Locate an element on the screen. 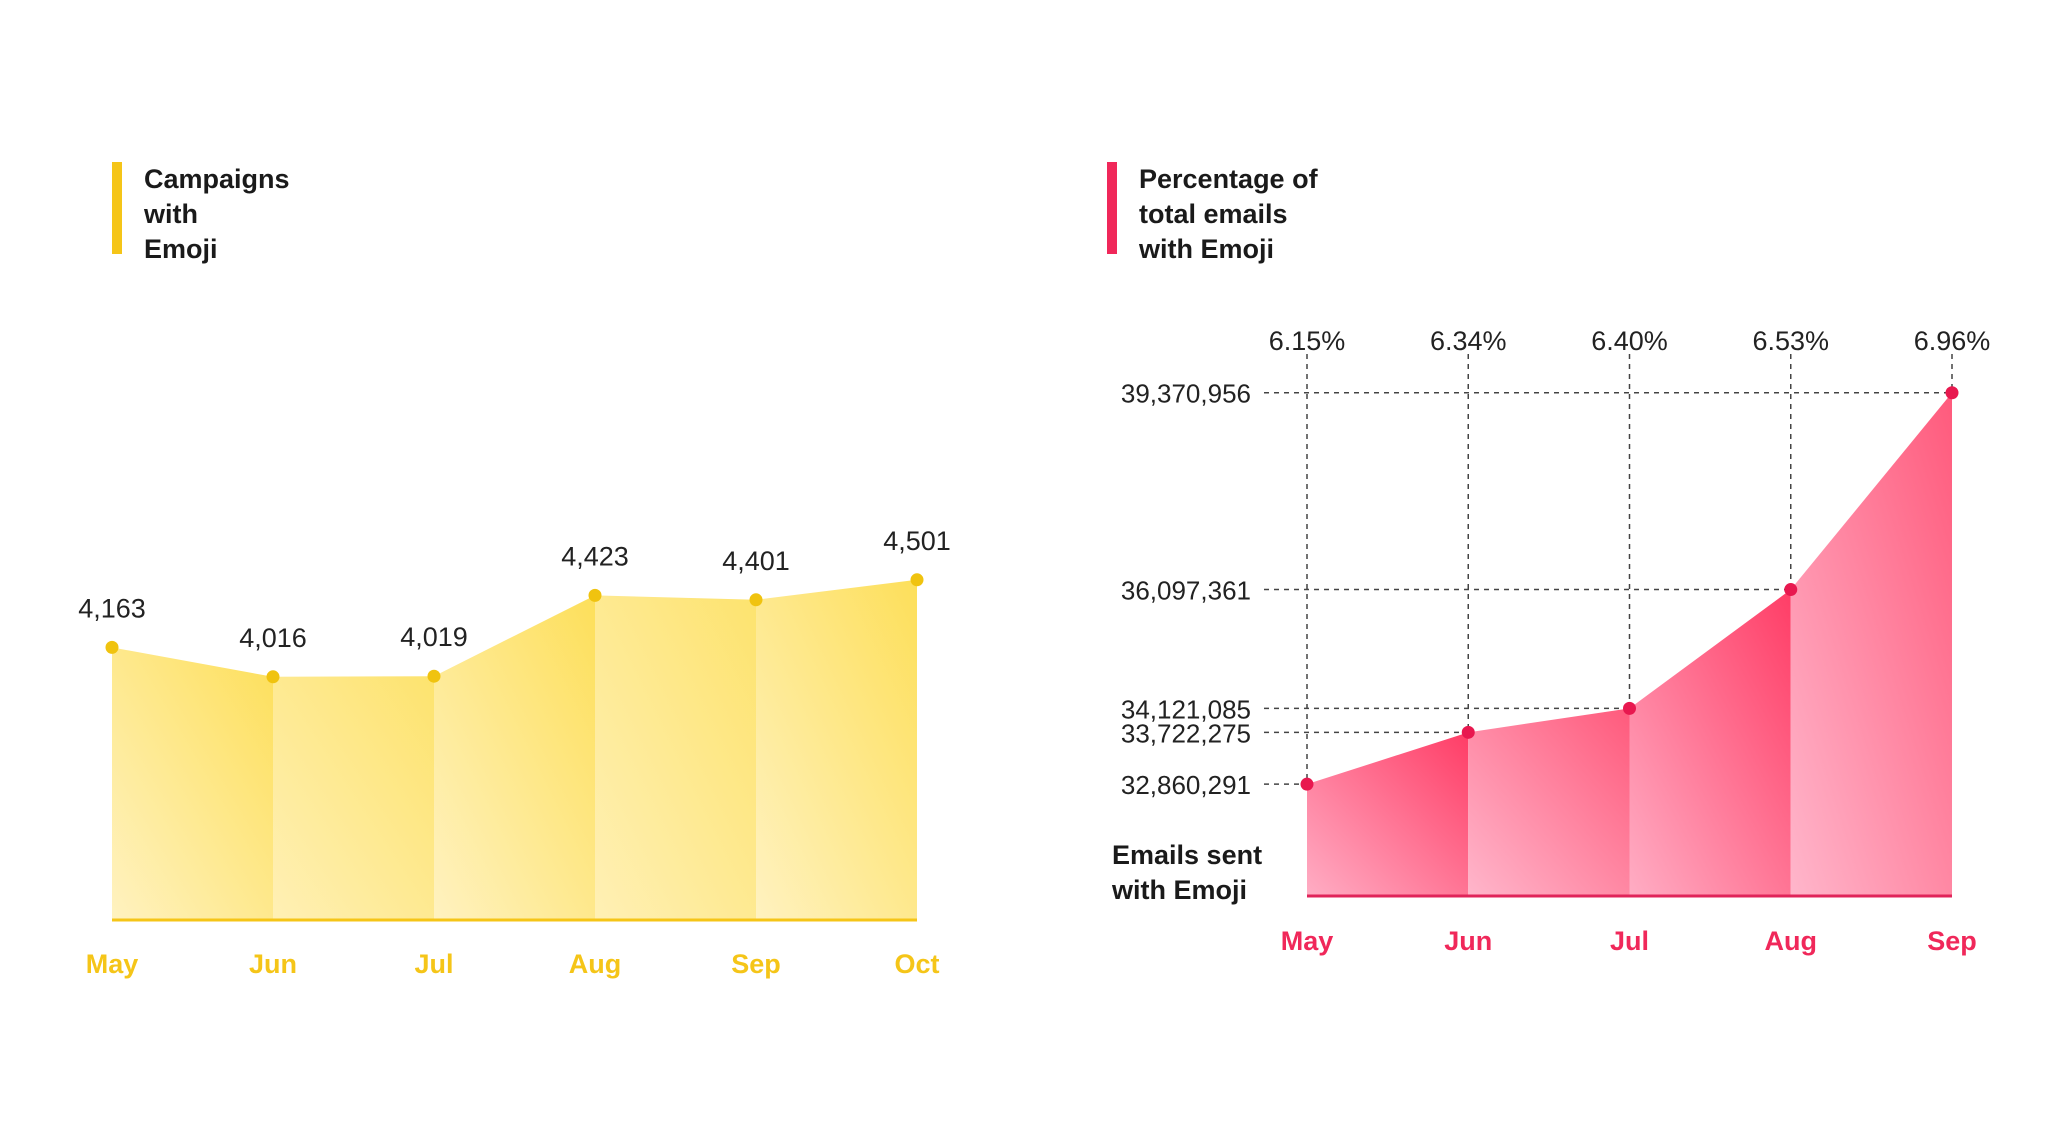 Image resolution: width=2048 pixels, height=1127 pixels. legend-title-line: with Emoji is located at coordinates (1206, 249).